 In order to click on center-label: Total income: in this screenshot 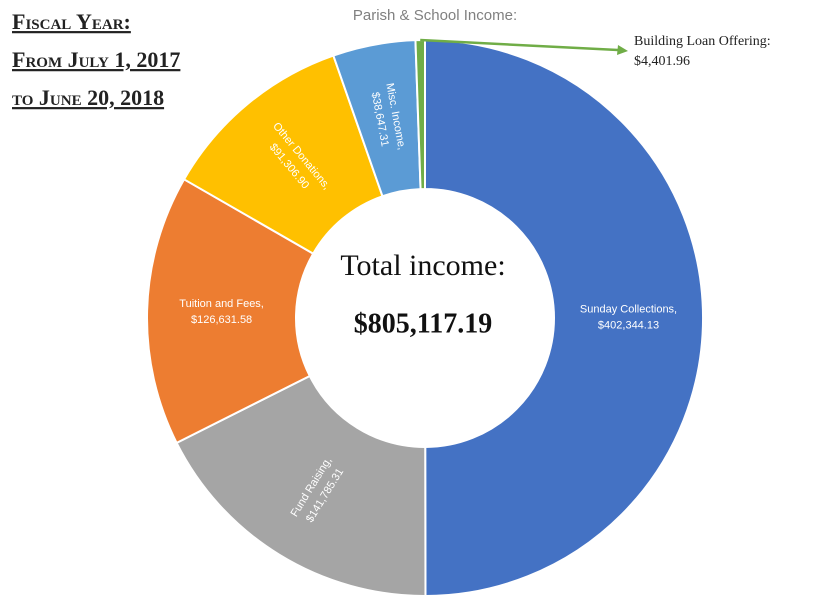, I will do `click(422, 265)`.